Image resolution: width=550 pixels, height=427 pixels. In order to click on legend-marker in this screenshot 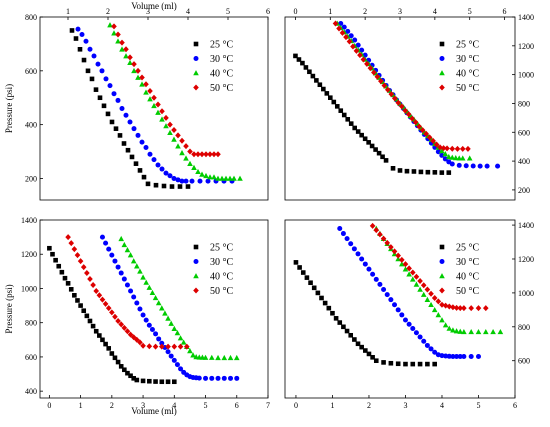, I will do `click(196, 44)`.